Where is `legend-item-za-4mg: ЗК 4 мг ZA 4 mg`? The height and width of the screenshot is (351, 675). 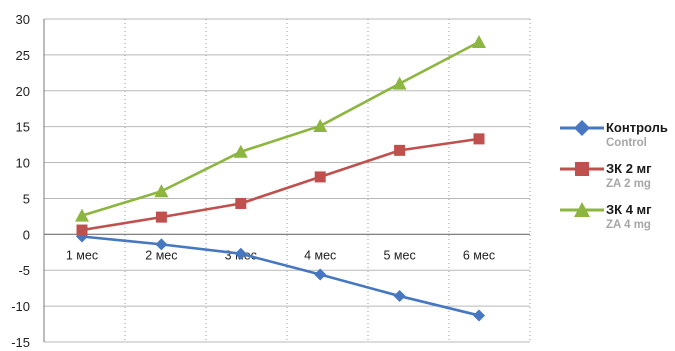
legend-item-za-4mg: ЗК 4 мг ZA 4 mg is located at coordinates (616, 220).